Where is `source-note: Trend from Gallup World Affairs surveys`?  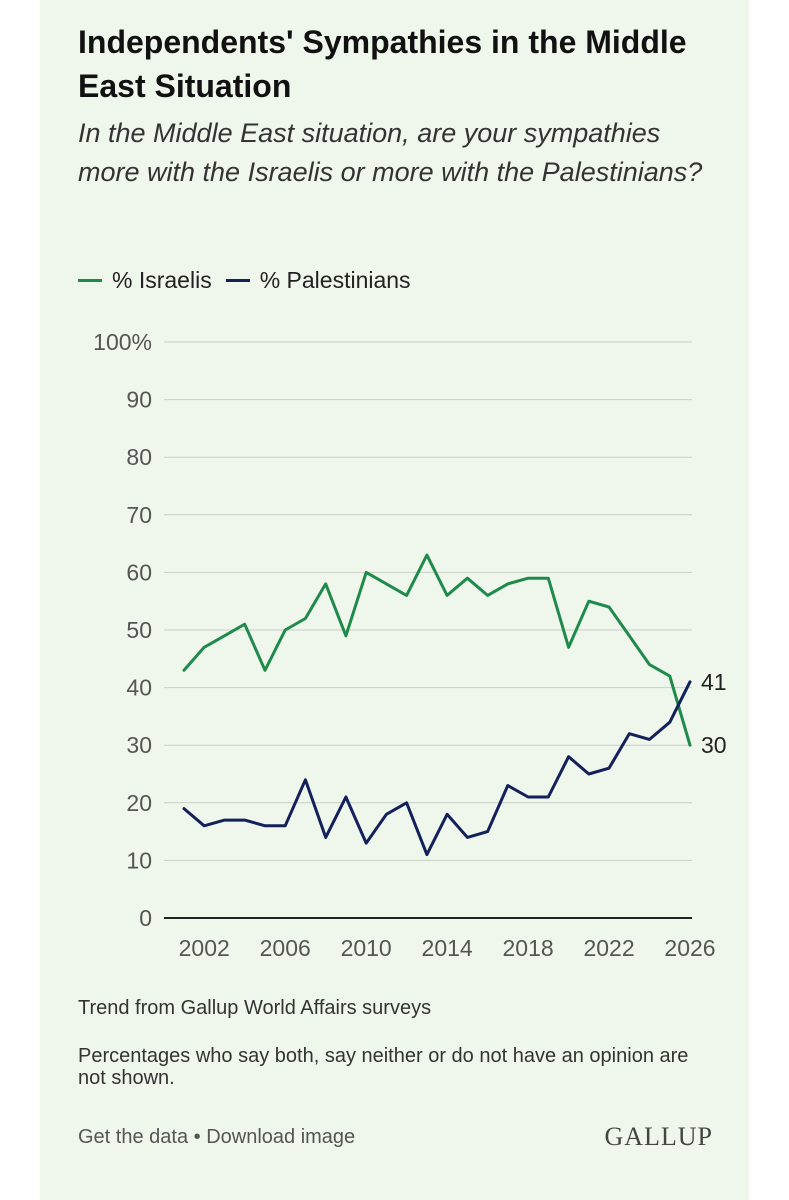
source-note: Trend from Gallup World Affairs surveys is located at coordinates (255, 1008).